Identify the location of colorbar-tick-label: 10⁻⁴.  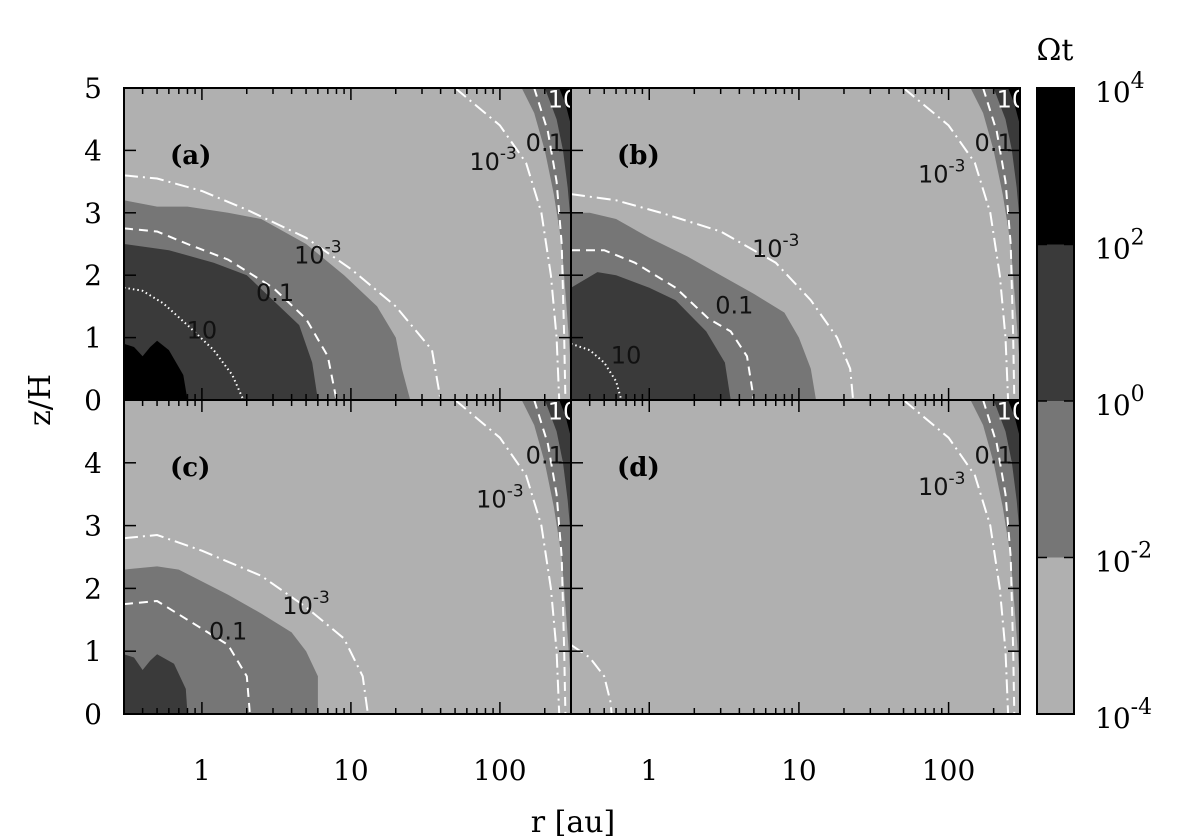
(1123, 715).